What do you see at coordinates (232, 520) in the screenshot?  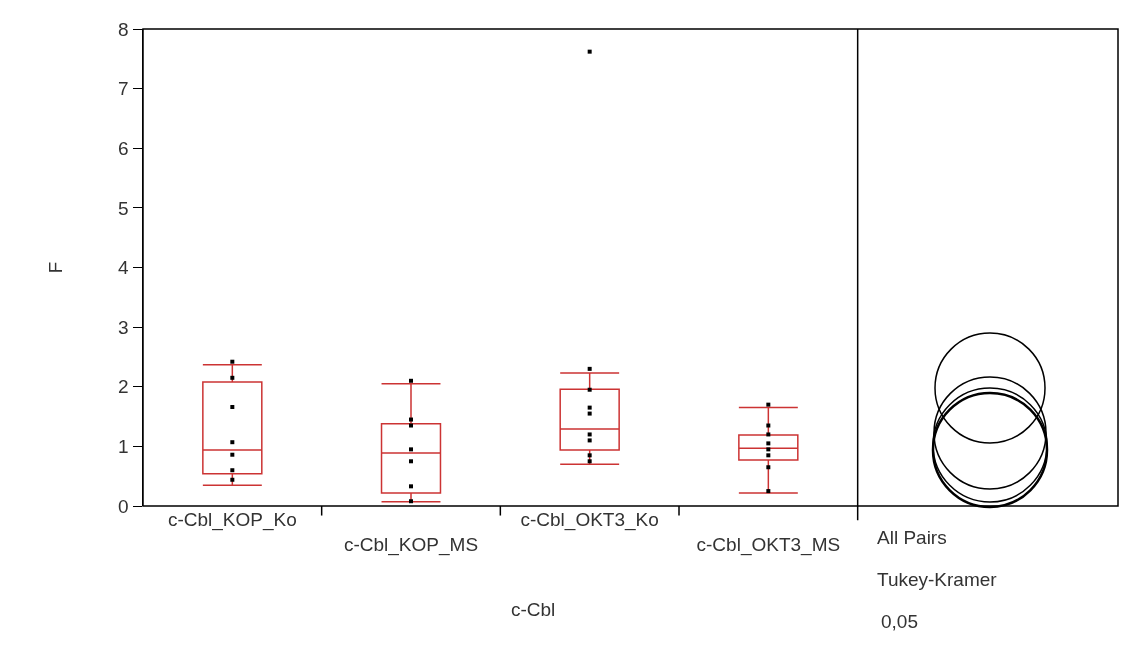 I see `x-tick-label: c-Cbl_KOP_Ko` at bounding box center [232, 520].